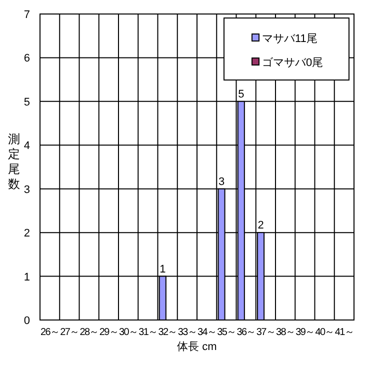 Image resolution: width=371 pixels, height=365 pixels. I want to click on y-axis-title: 測定尾数, so click(14, 161).